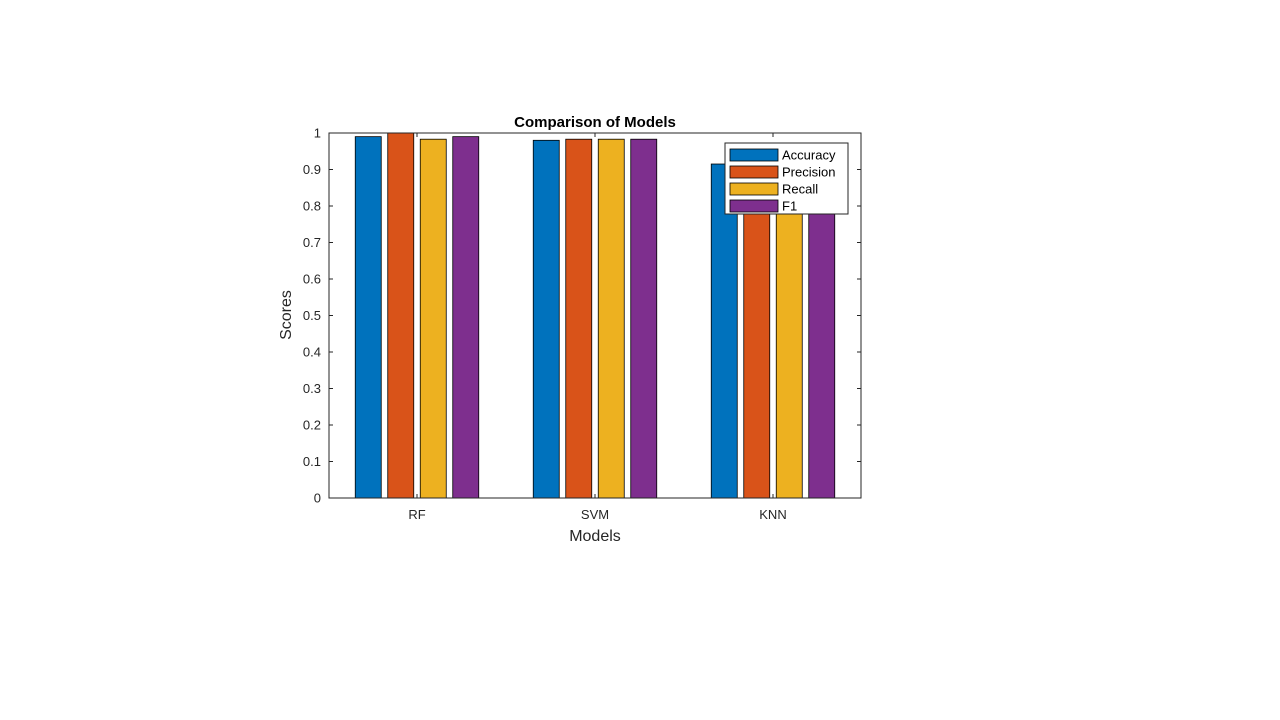  I want to click on bar-f1-rf, so click(466, 317).